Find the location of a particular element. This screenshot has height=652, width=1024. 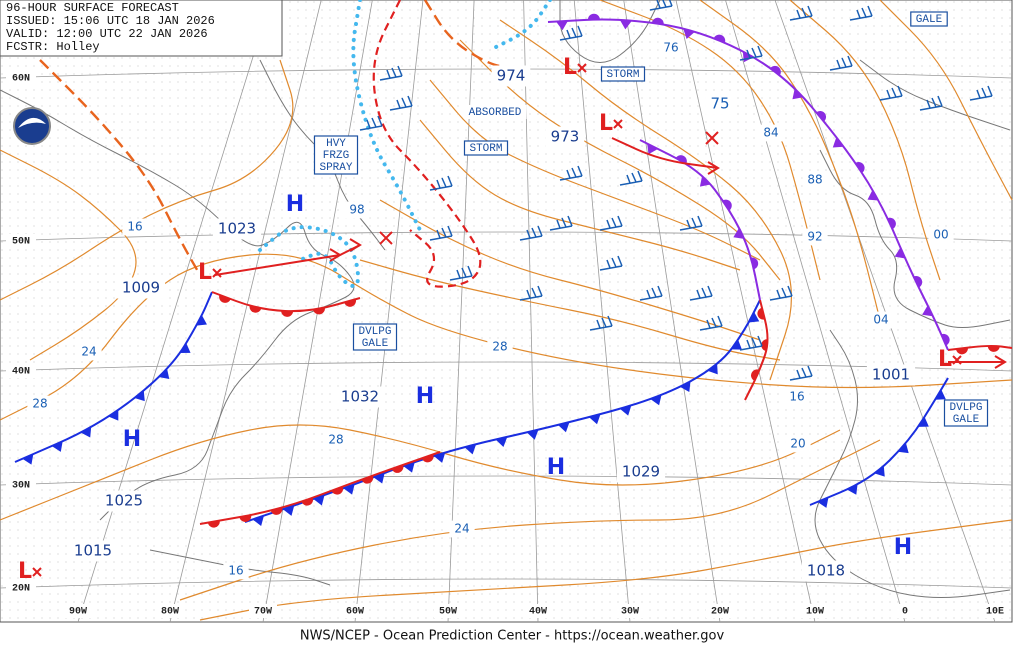

header-line: ISSUED: 15:06 UTC 18 JAN 2026 is located at coordinates (110, 21).